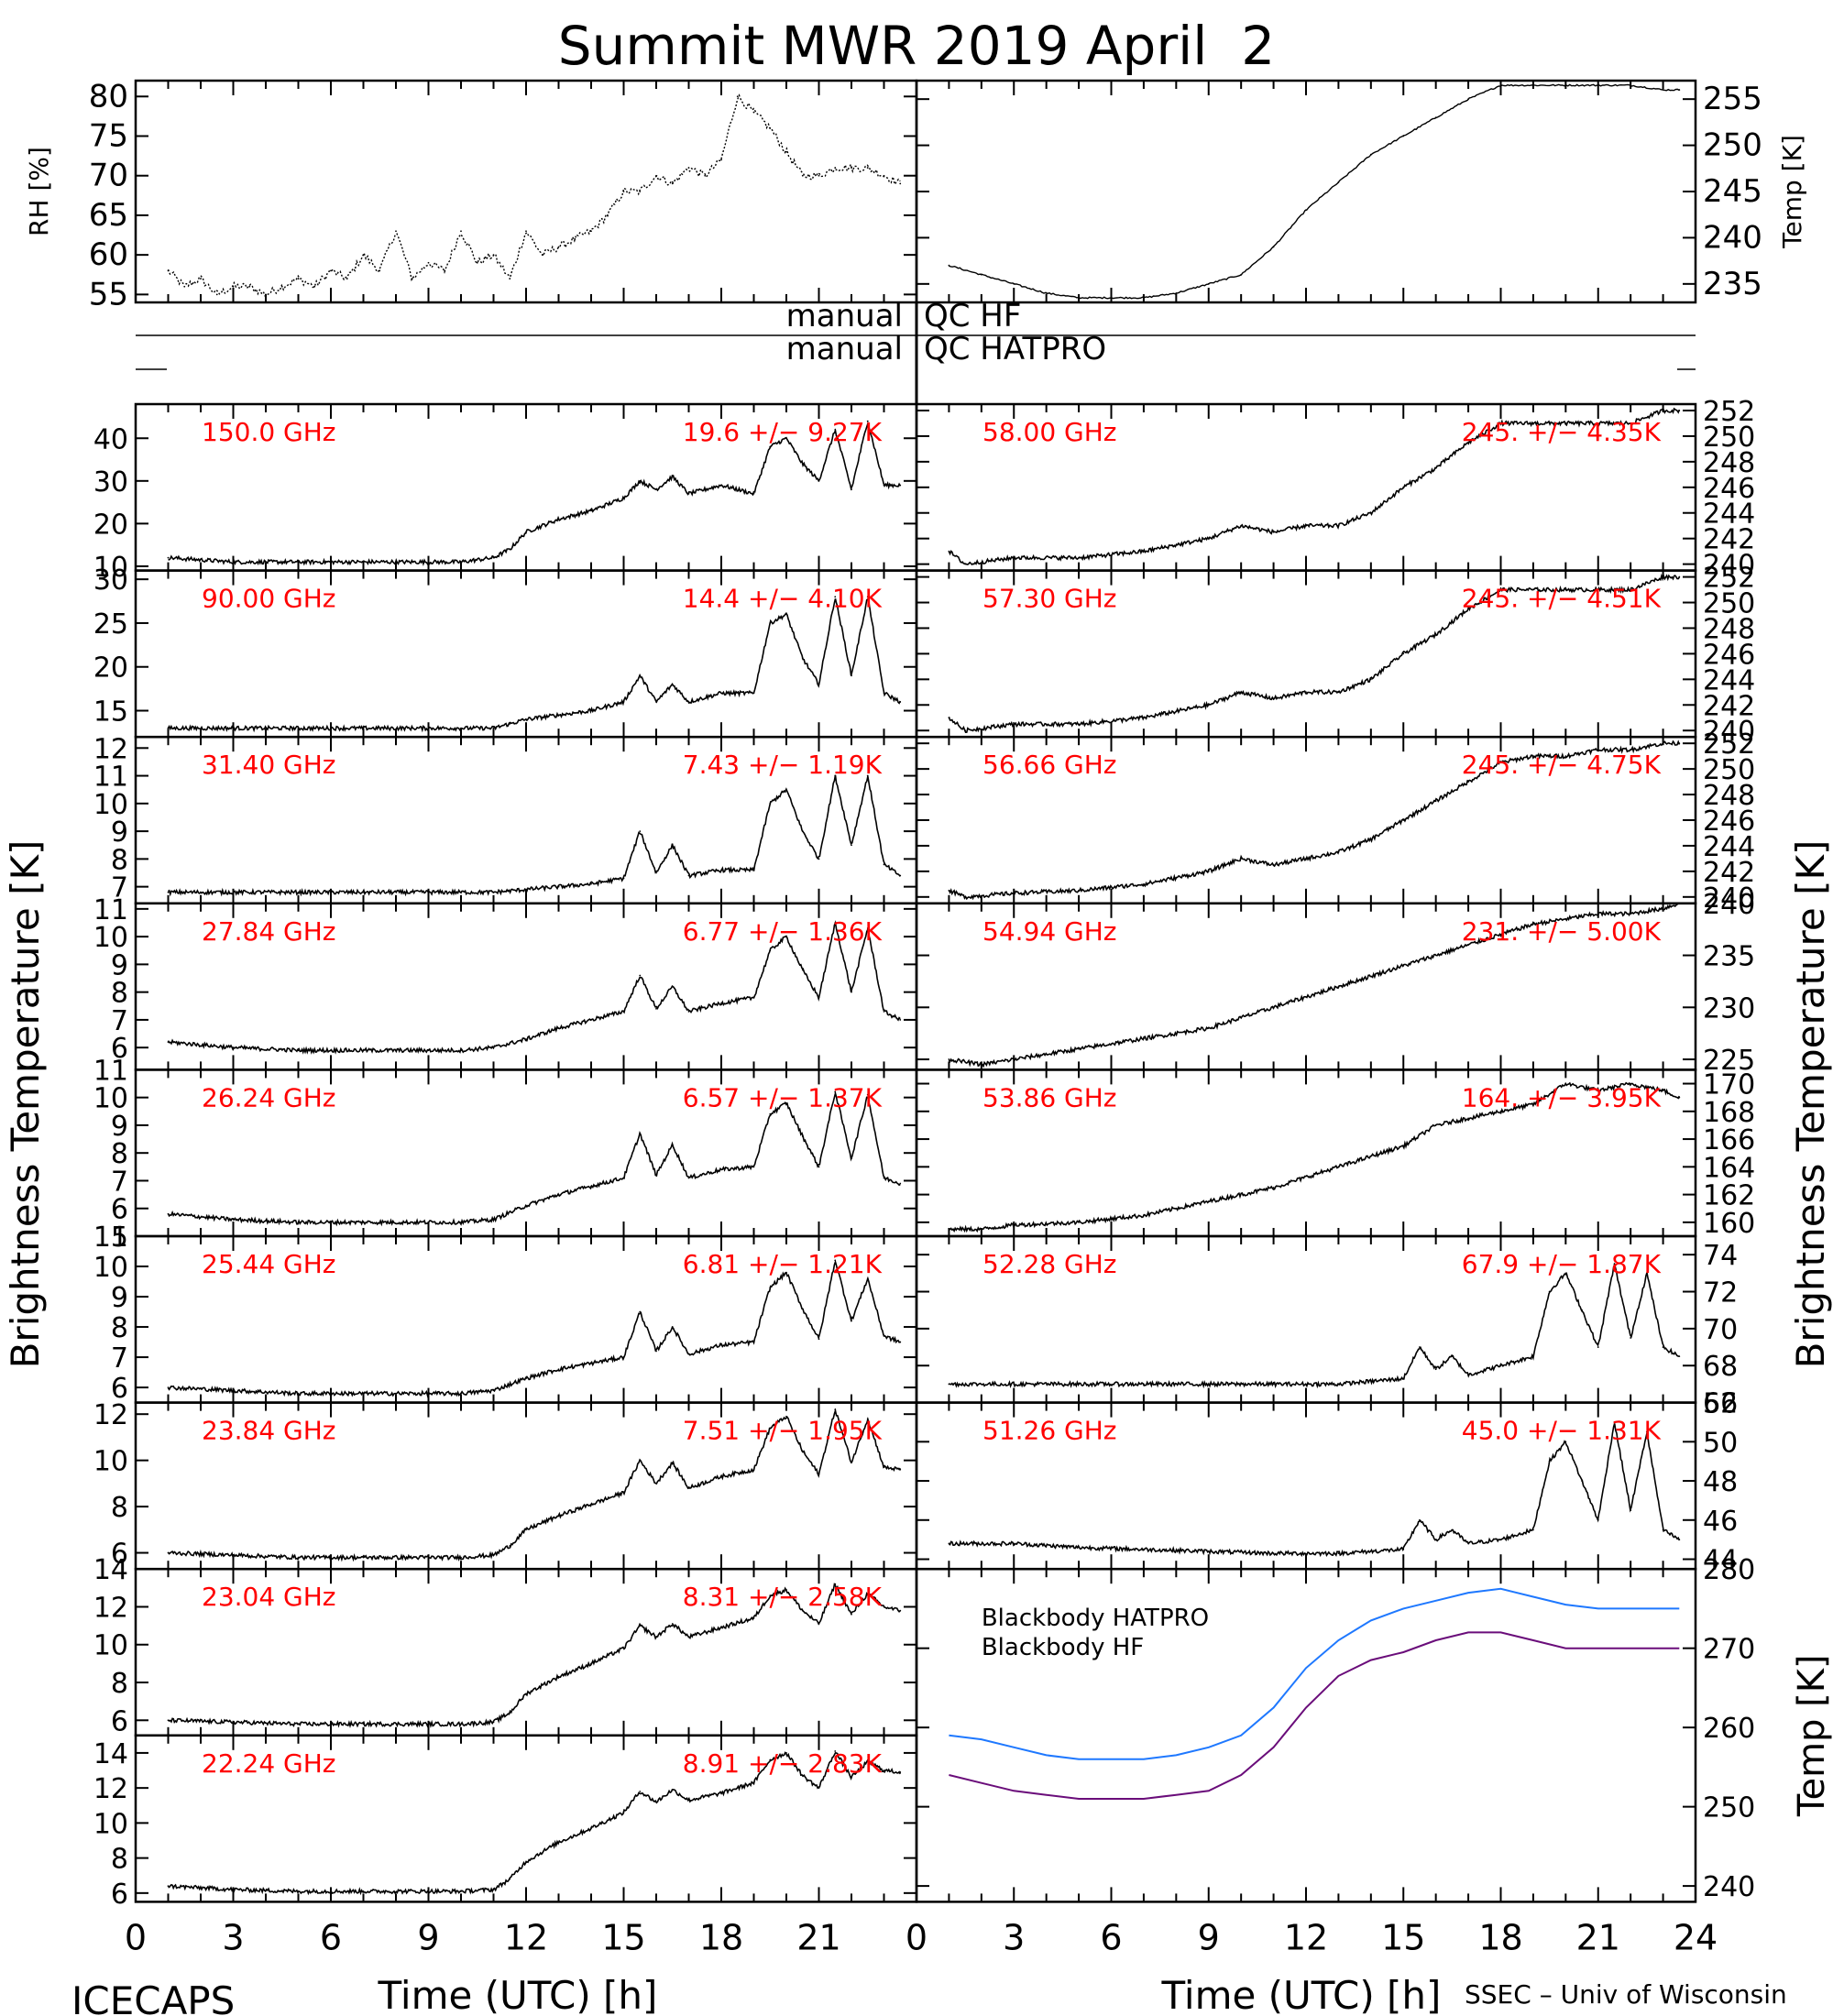  What do you see at coordinates (1729, 540) in the screenshot?
I see `y-tick-label: 242` at bounding box center [1729, 540].